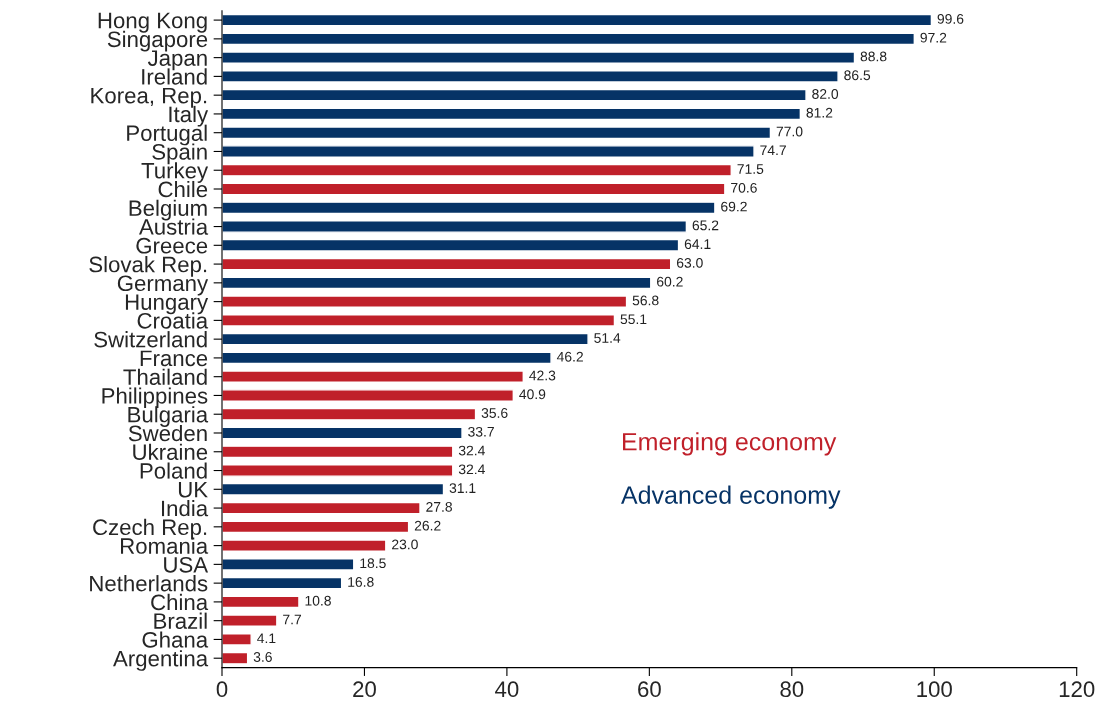  What do you see at coordinates (825, 94) in the screenshot?
I see `data-label: 82.0` at bounding box center [825, 94].